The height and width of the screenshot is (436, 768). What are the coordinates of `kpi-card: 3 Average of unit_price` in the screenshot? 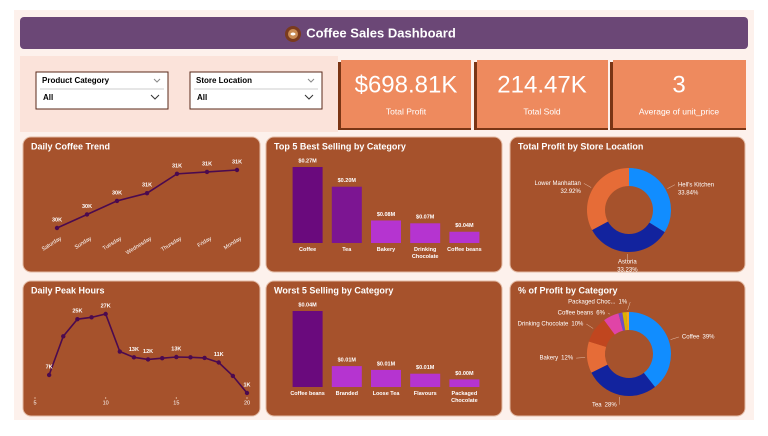 It's located at (678, 95).